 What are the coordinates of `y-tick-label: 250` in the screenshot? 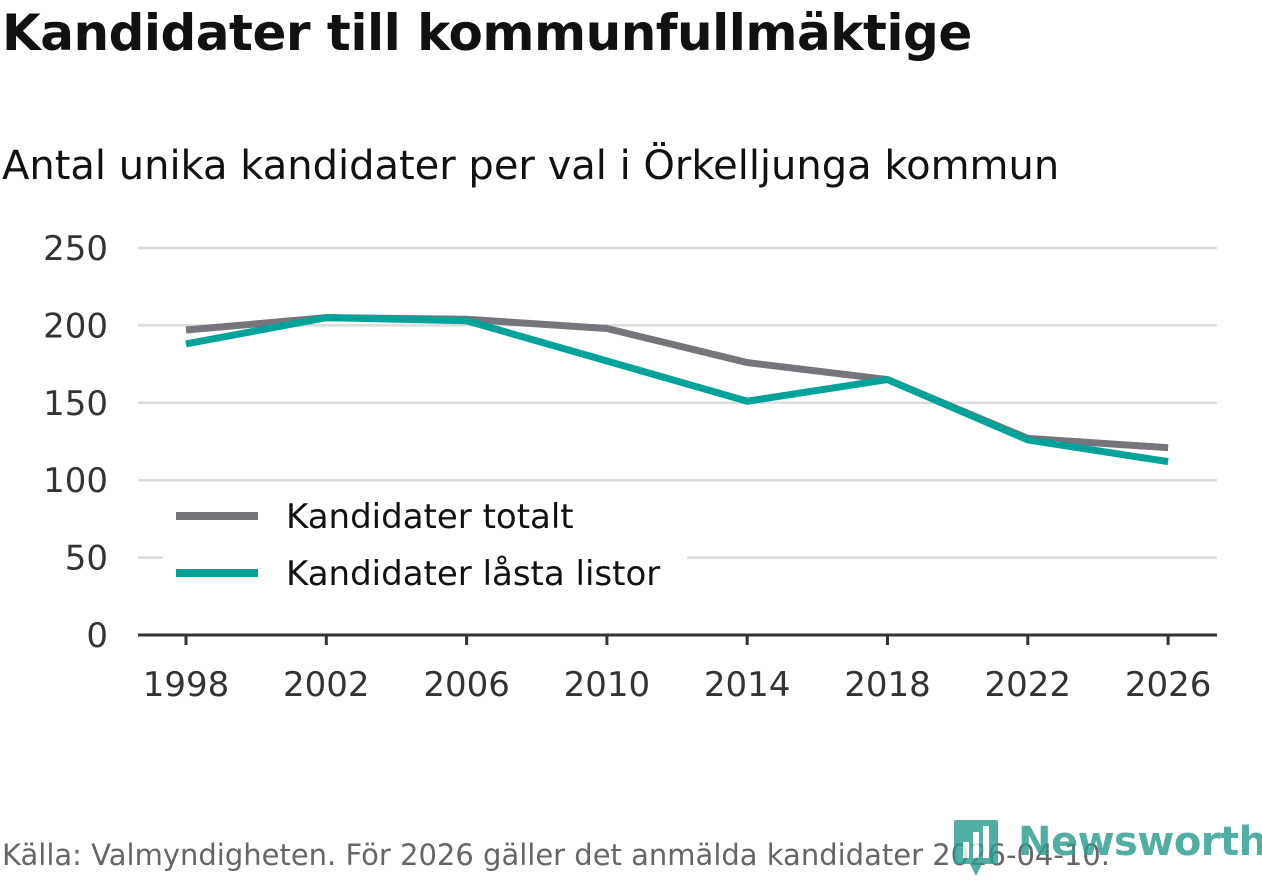 It's located at (75, 249).